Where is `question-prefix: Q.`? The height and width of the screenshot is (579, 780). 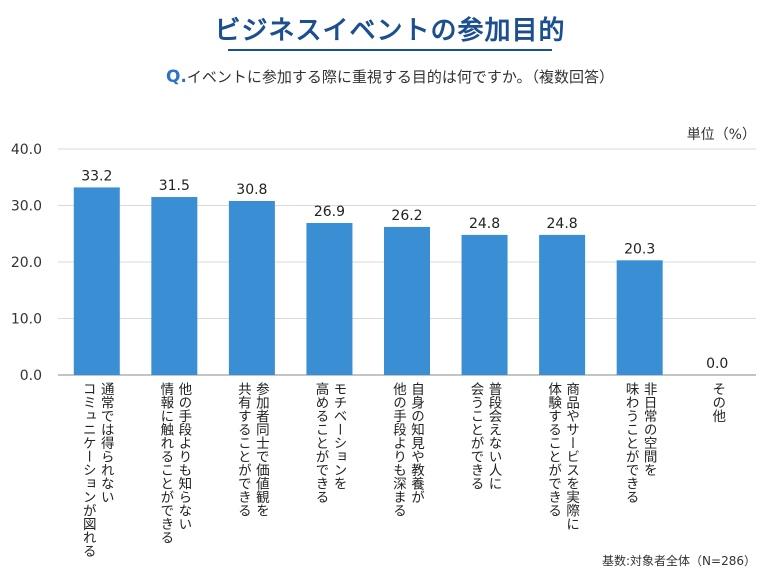 question-prefix: Q. is located at coordinates (176, 77).